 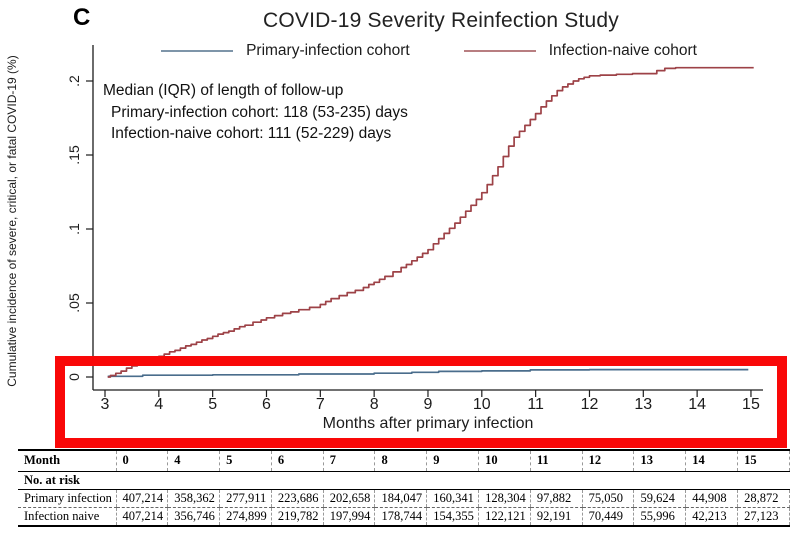 What do you see at coordinates (643, 404) in the screenshot?
I see `x-tick-label: 13` at bounding box center [643, 404].